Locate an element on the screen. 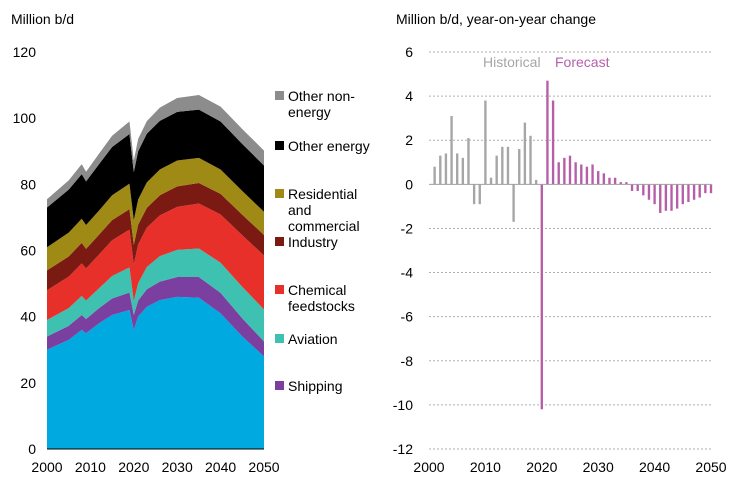 The height and width of the screenshot is (487, 736). bar-forecast-2043 is located at coordinates (671, 197).